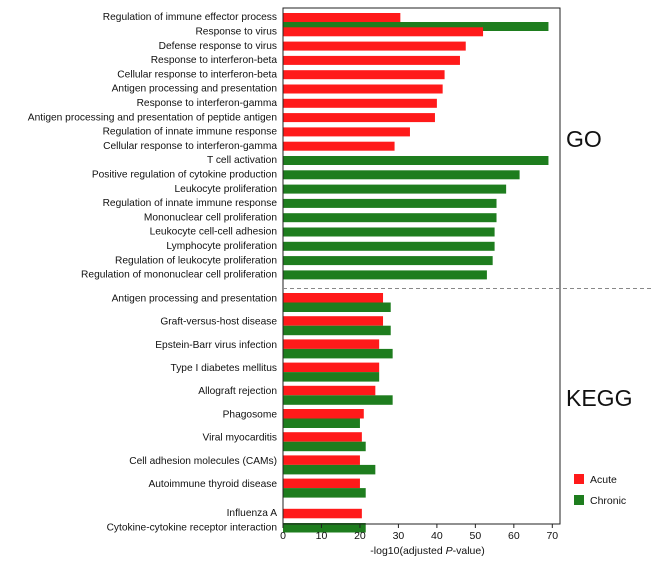  I want to click on category-label: Mononuclear cell proliferation, so click(210, 217).